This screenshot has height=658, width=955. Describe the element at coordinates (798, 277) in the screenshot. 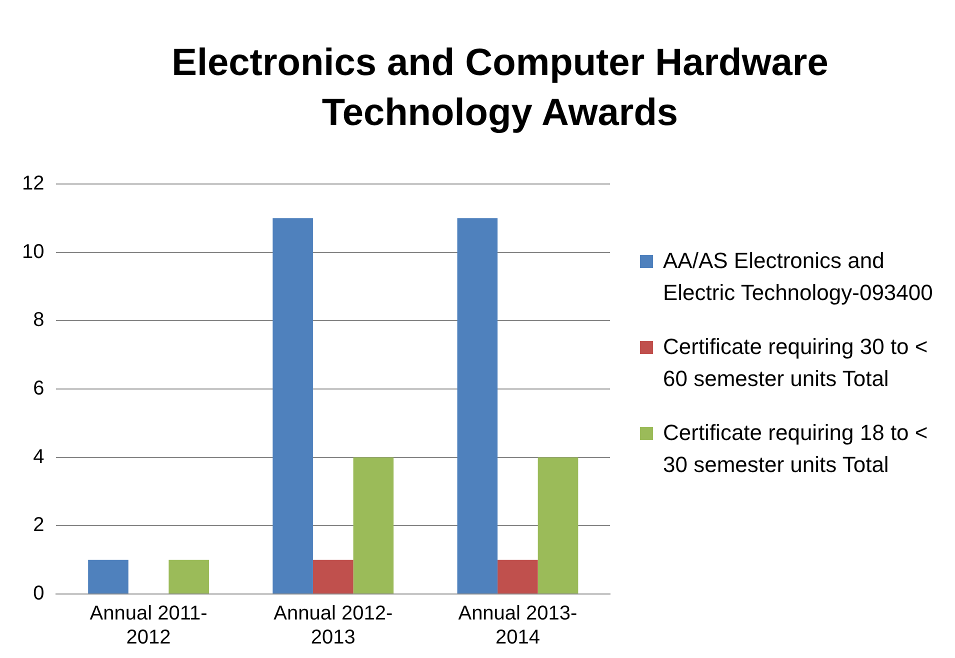

I see `legend-label: AA/AS Electronics and Electric Technology-093400` at that location.